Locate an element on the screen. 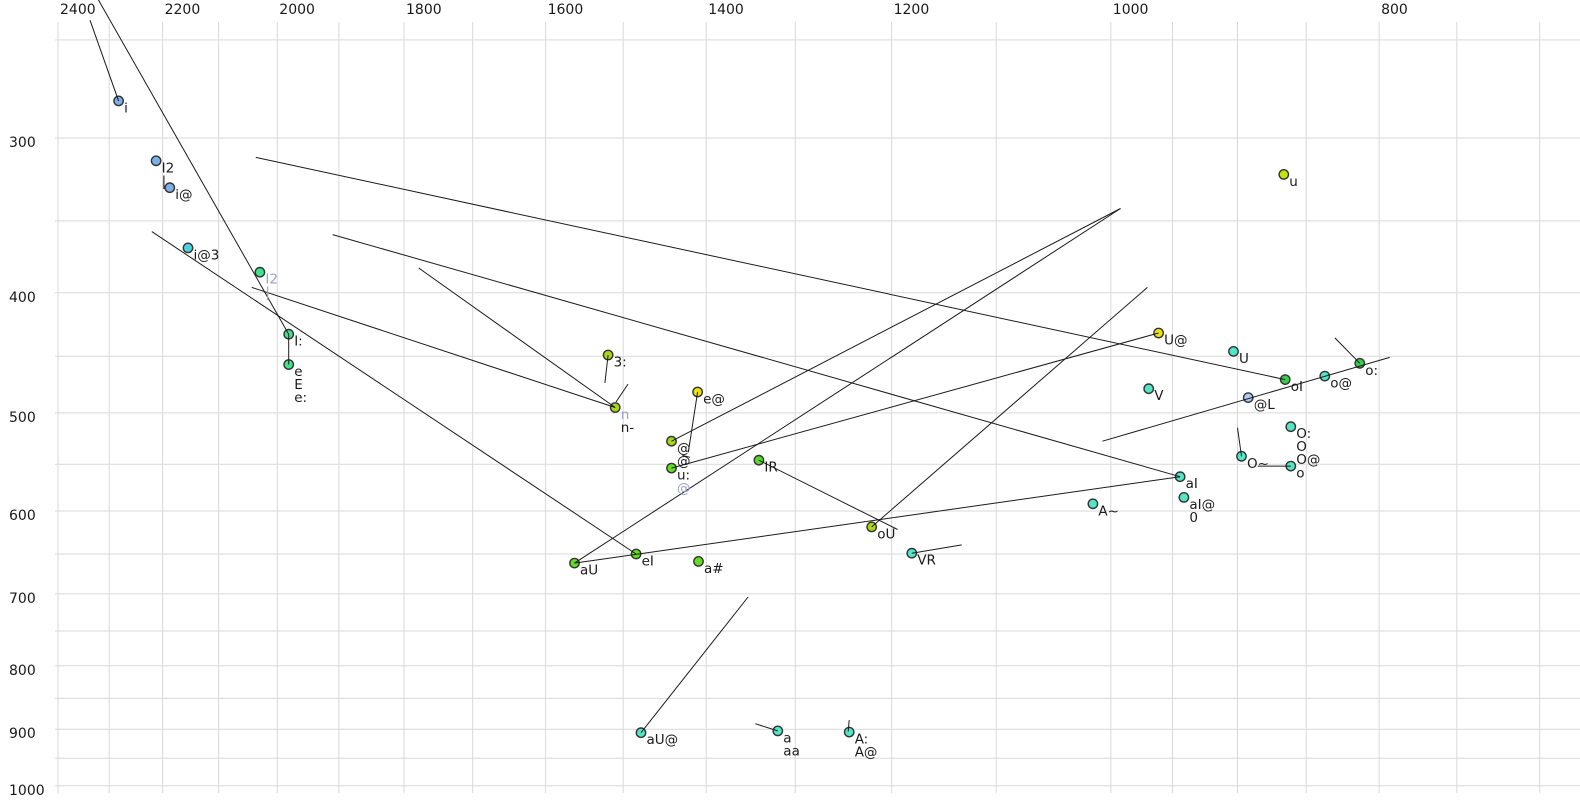 This screenshot has width=1580, height=800. point-label: o@ is located at coordinates (1341, 384).